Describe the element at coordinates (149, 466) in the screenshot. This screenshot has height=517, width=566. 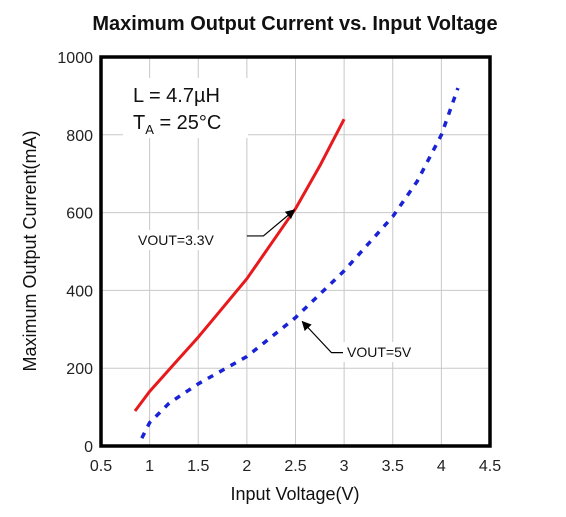
I see `x-tick-label: 1` at that location.